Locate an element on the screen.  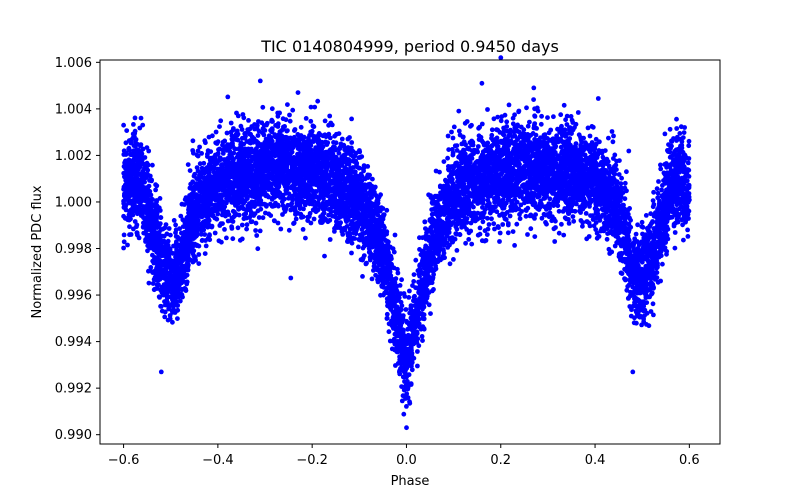
chart-title: TIC 0140804999, period 0.9450 days is located at coordinates (409, 46).